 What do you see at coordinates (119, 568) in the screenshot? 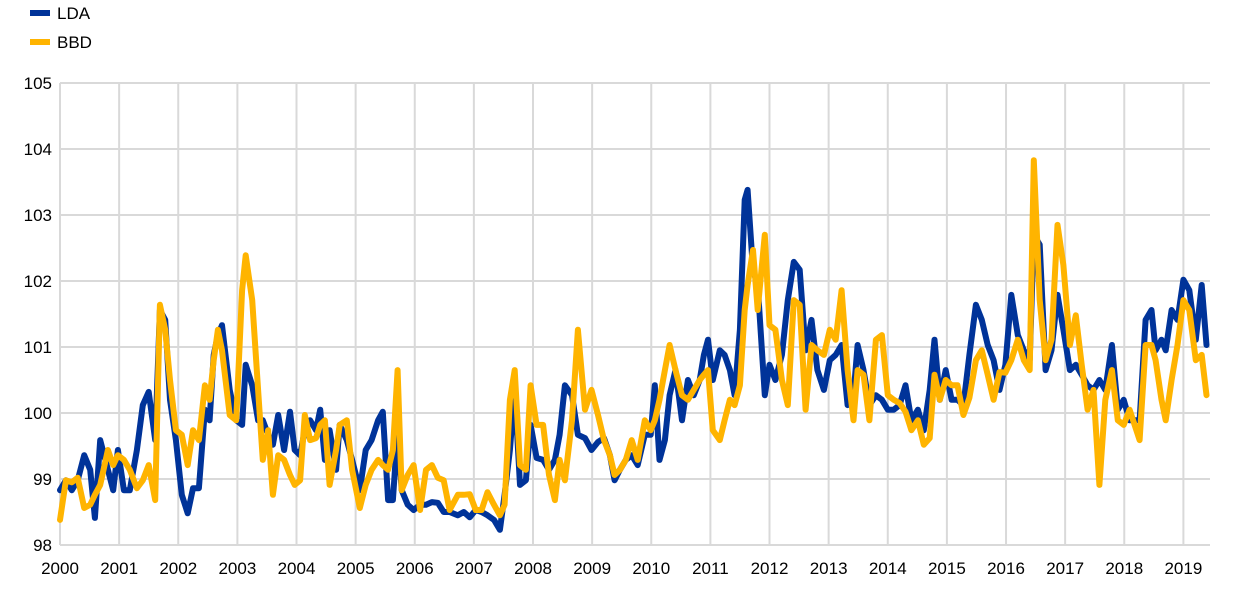
I see `x-tick-label: 2001` at bounding box center [119, 568].